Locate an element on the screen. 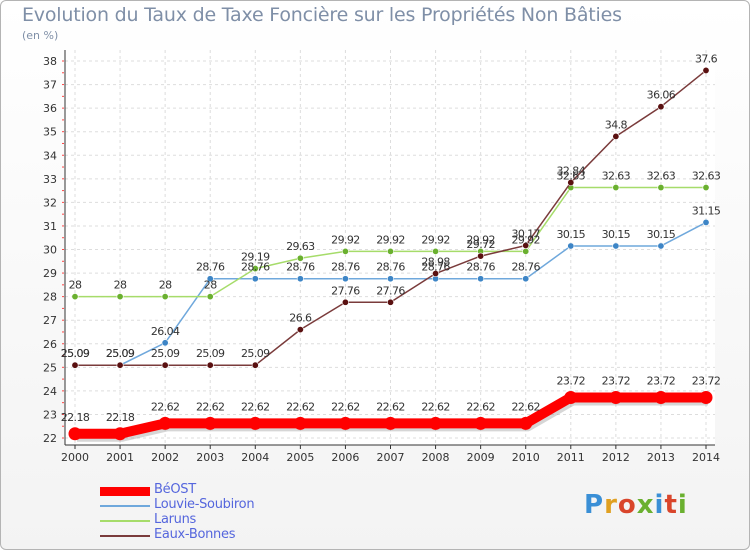 The image size is (750, 550). series-eaux-bonnes-data-label: 36.06 is located at coordinates (661, 95).